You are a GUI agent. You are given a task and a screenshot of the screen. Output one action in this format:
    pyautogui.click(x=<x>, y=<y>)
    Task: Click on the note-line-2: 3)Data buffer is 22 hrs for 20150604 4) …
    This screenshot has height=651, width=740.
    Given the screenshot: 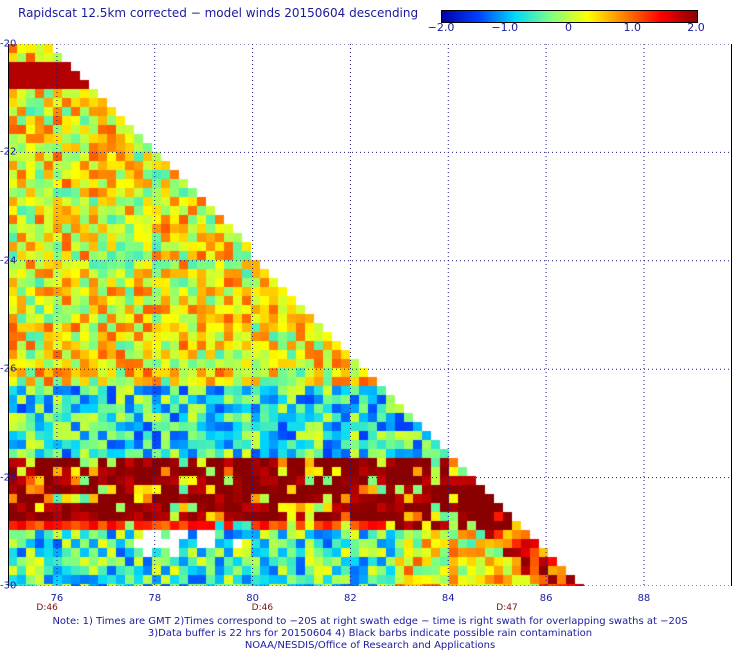 What is the action you would take?
    pyautogui.click(x=370, y=633)
    